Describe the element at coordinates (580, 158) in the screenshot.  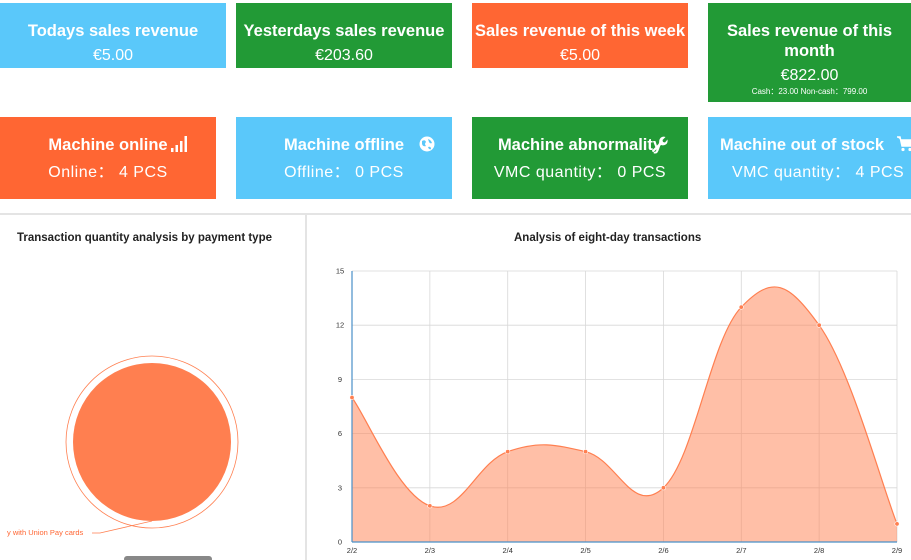
I see `card-machine-abnormality: Machine abnormality VMC quantity： 0 PCS` at that location.